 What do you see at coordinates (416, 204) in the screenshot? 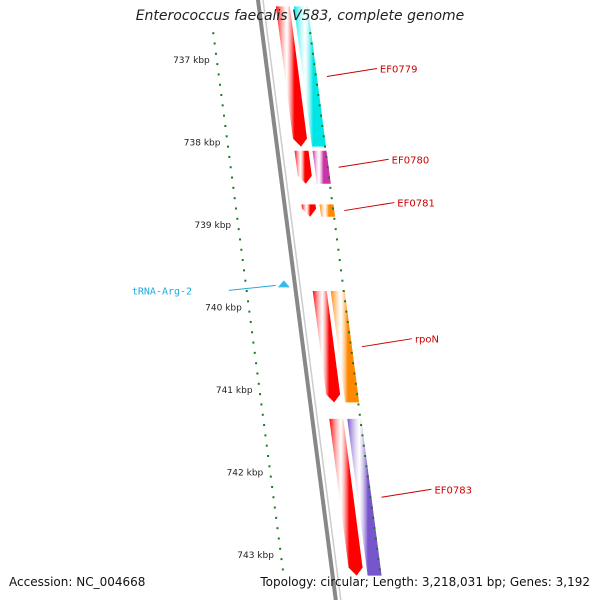
I see `gene-label: EF0781` at bounding box center [416, 204].